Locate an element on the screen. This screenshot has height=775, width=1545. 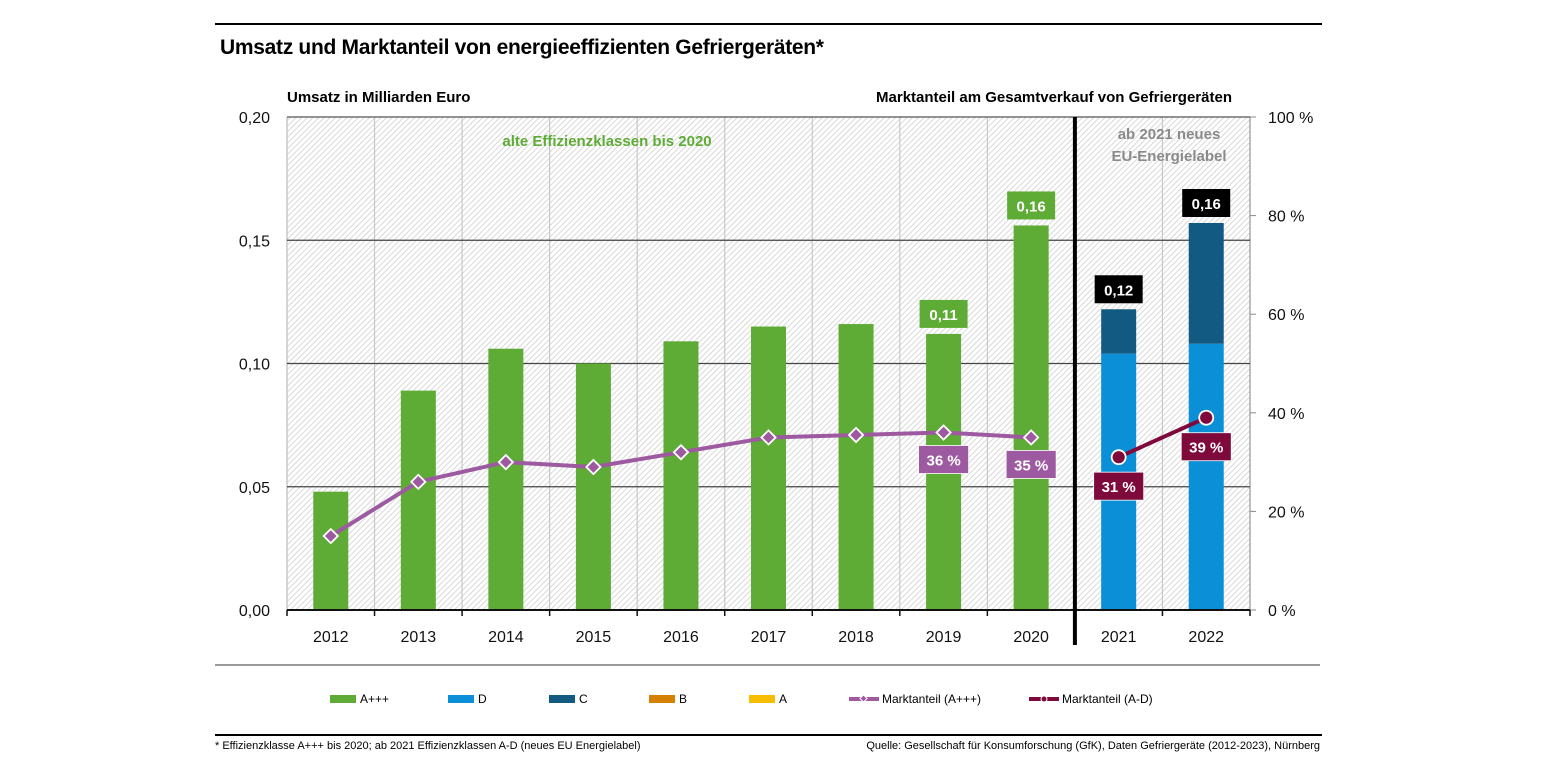
bar-aplusplusplus-2015 is located at coordinates (593, 486).